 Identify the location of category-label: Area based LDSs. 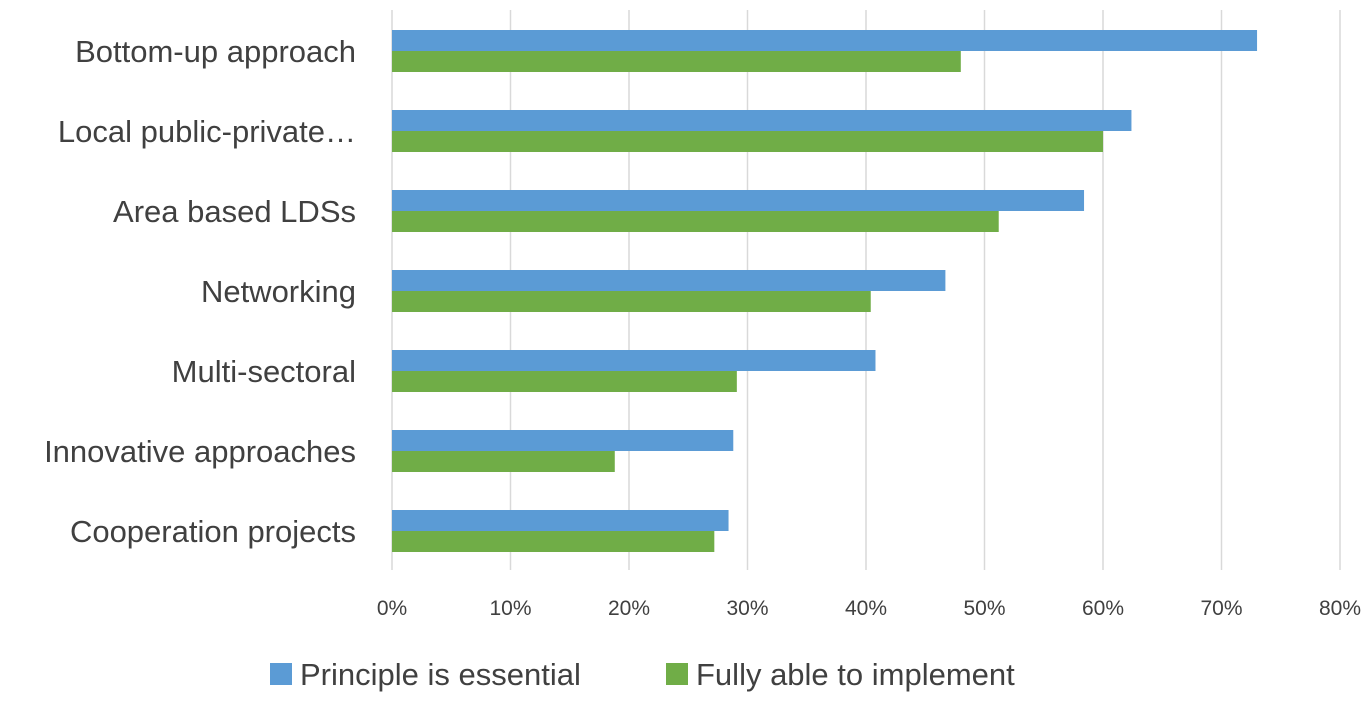
(234, 211).